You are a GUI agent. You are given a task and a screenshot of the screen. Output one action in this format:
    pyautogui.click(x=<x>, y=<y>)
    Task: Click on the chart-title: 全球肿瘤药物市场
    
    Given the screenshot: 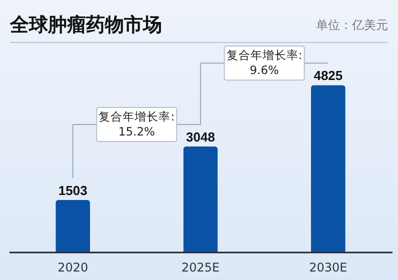 What is the action you would take?
    pyautogui.click(x=86, y=25)
    